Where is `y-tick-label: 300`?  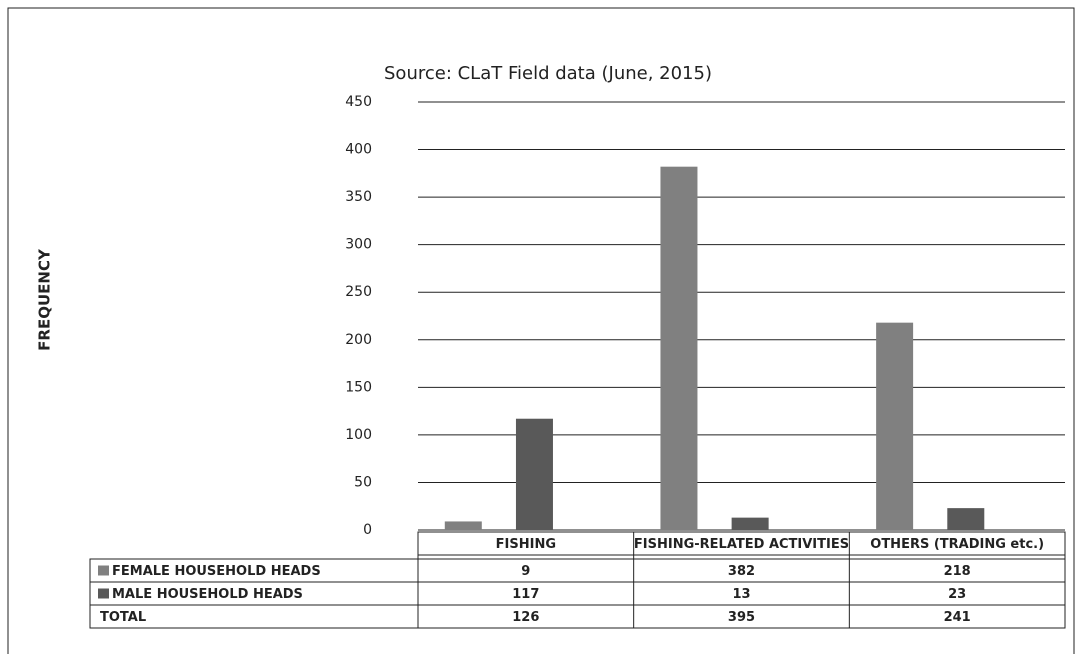
y-tick-label: 300 is located at coordinates (358, 245).